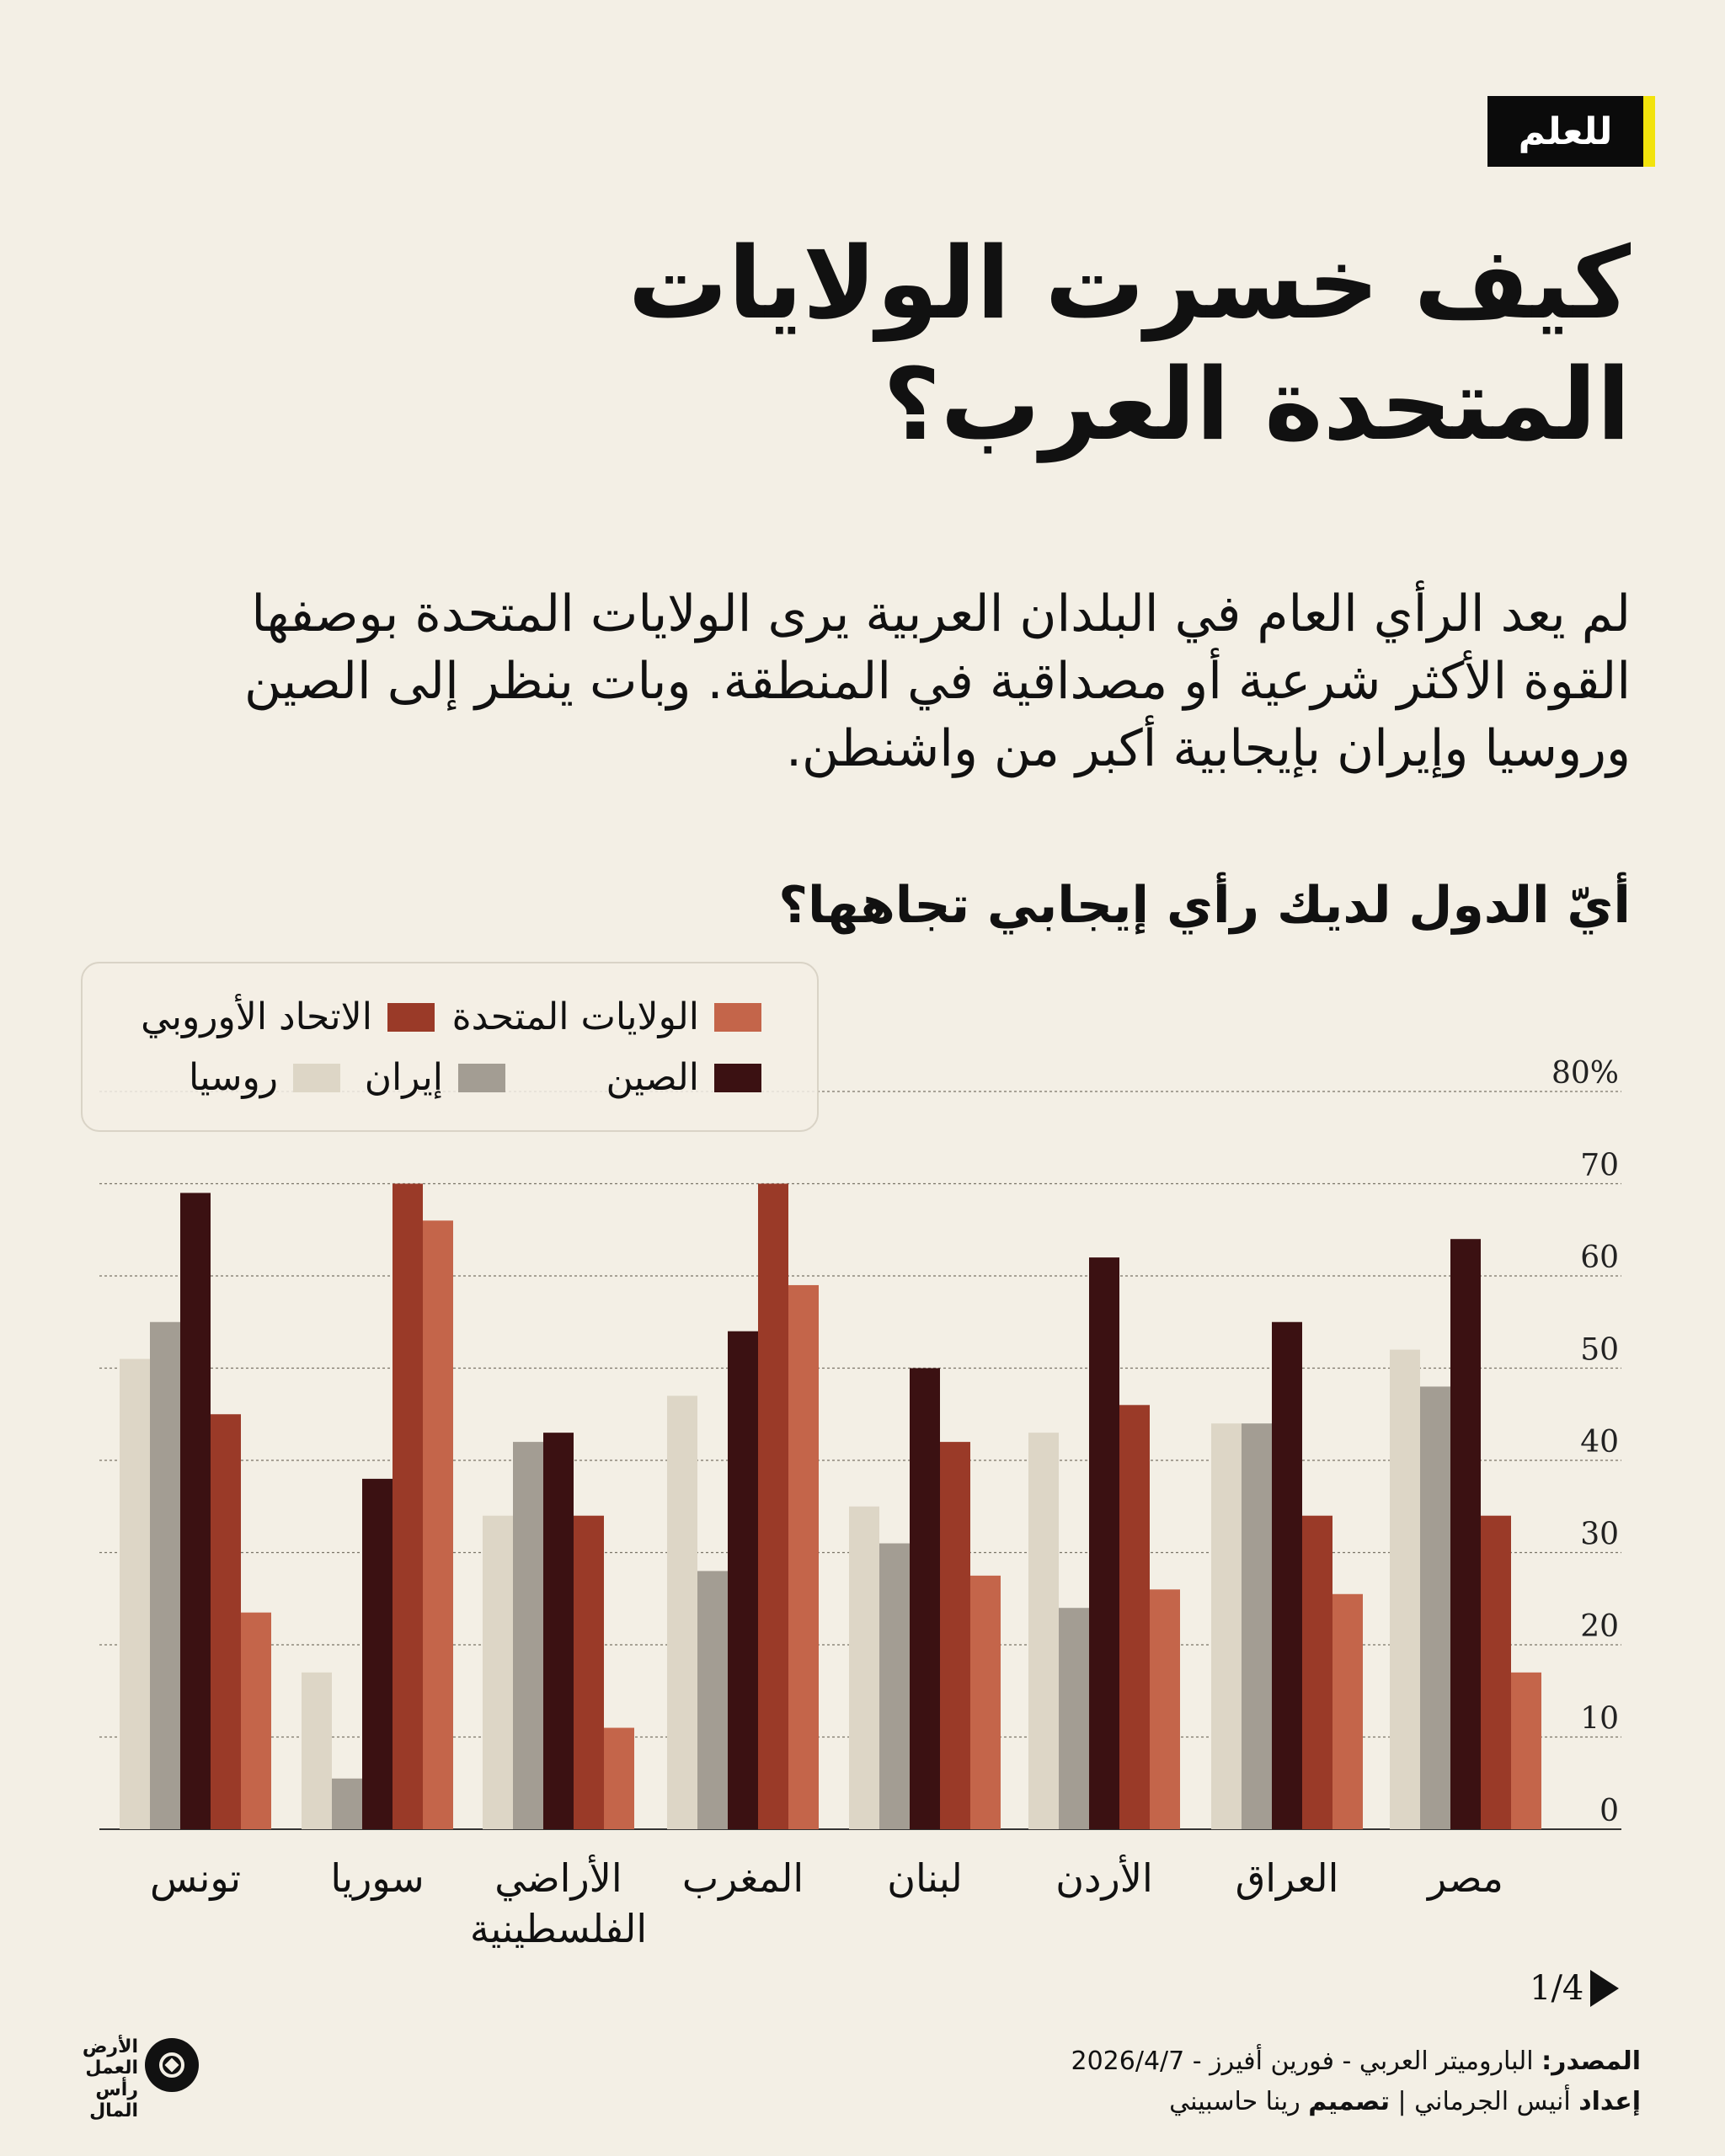 The height and width of the screenshot is (2156, 1725). I want to click on source-label: المصدر:, so click(1591, 2061).